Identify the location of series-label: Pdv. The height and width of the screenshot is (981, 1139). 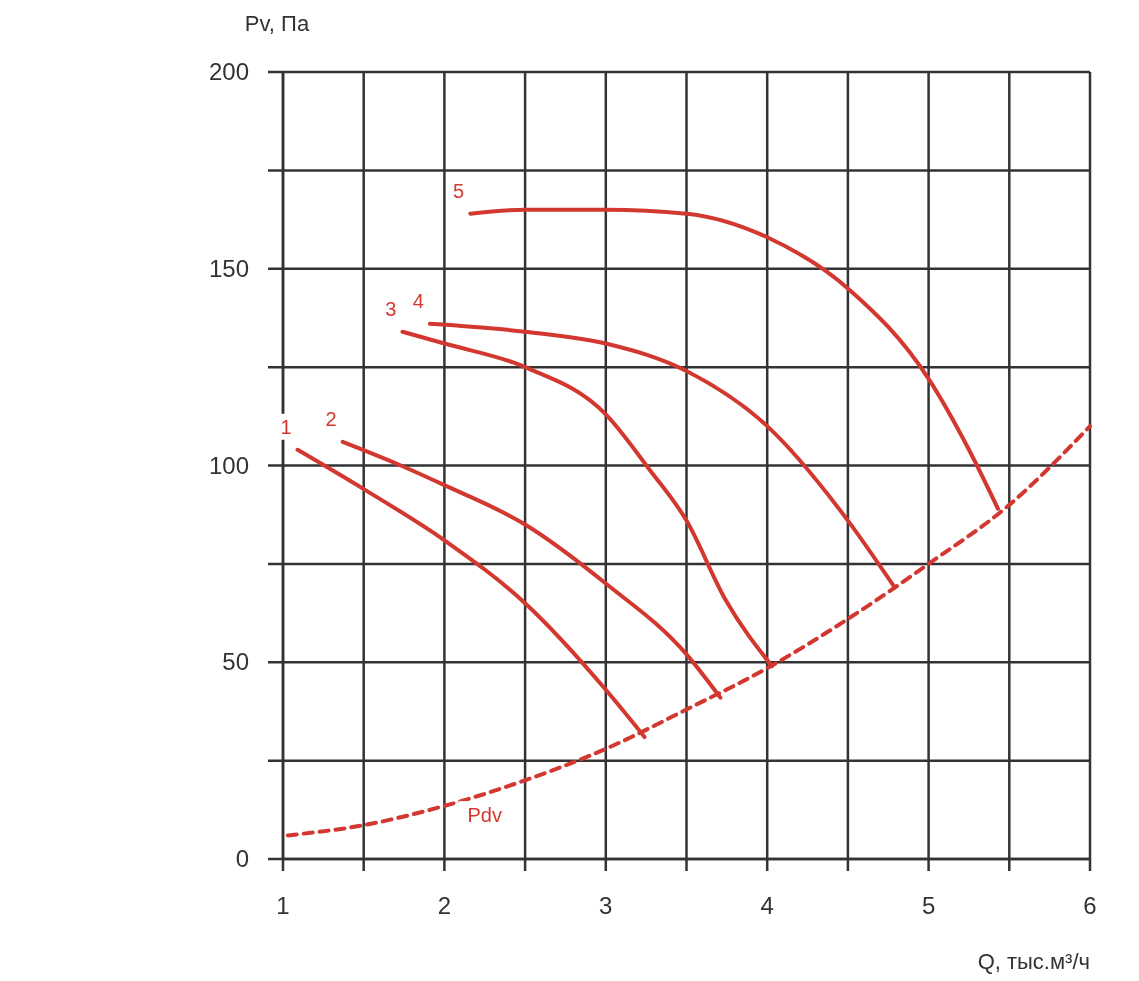
(484, 815).